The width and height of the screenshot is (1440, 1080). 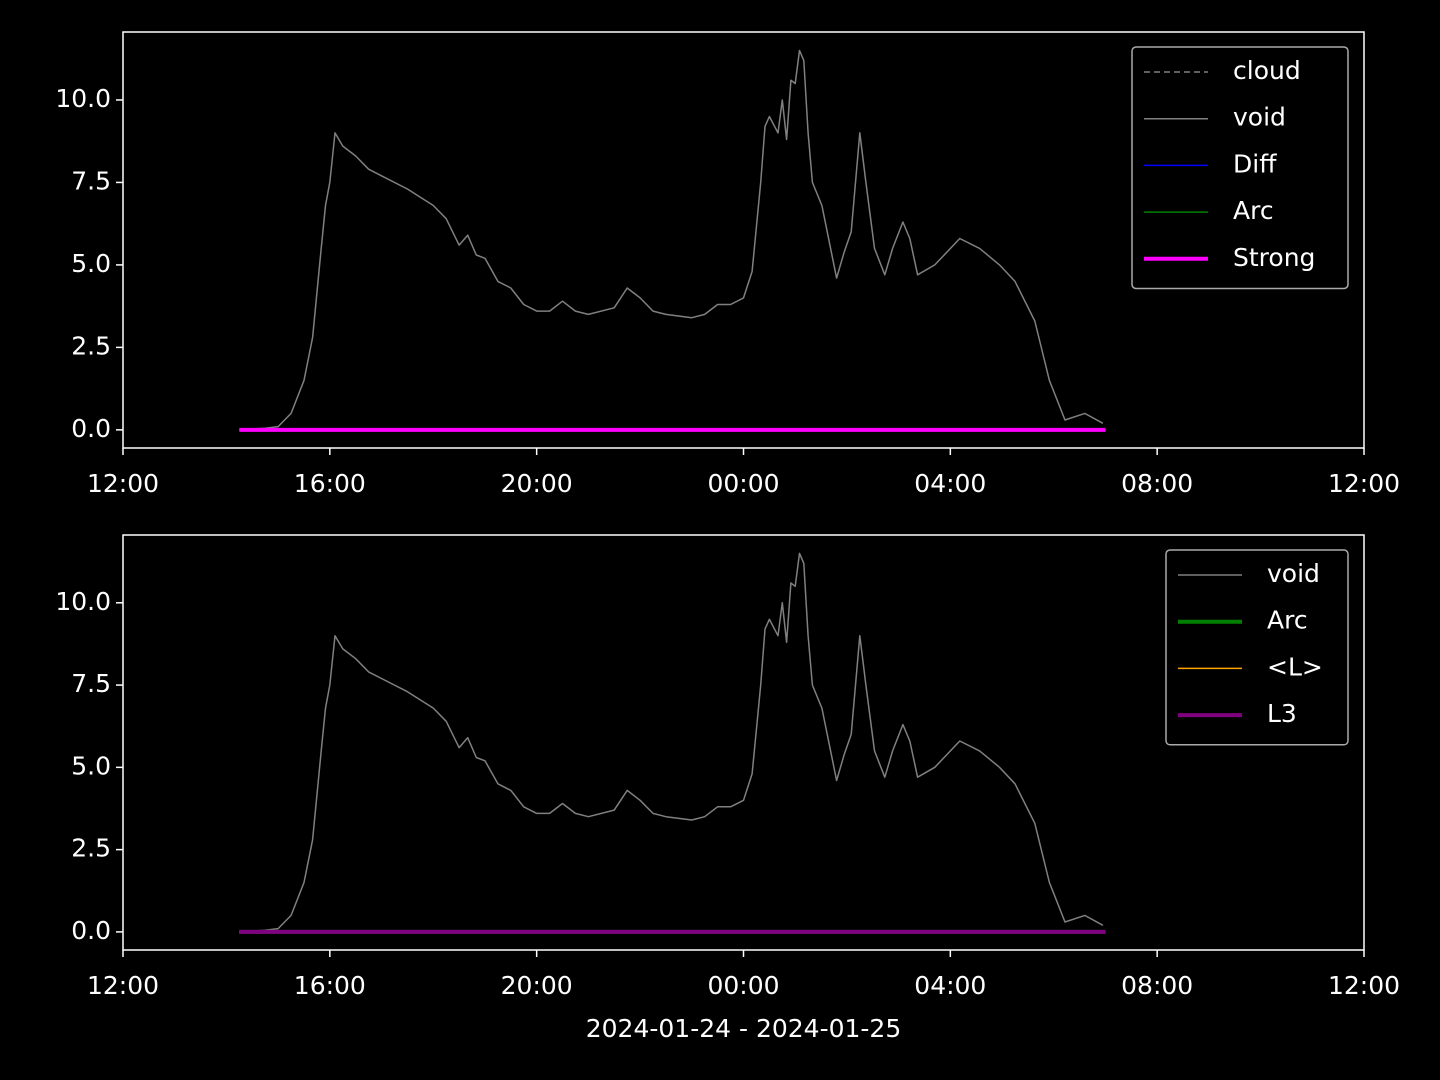 I want to click on legend-label: Strong, so click(x=1274, y=257).